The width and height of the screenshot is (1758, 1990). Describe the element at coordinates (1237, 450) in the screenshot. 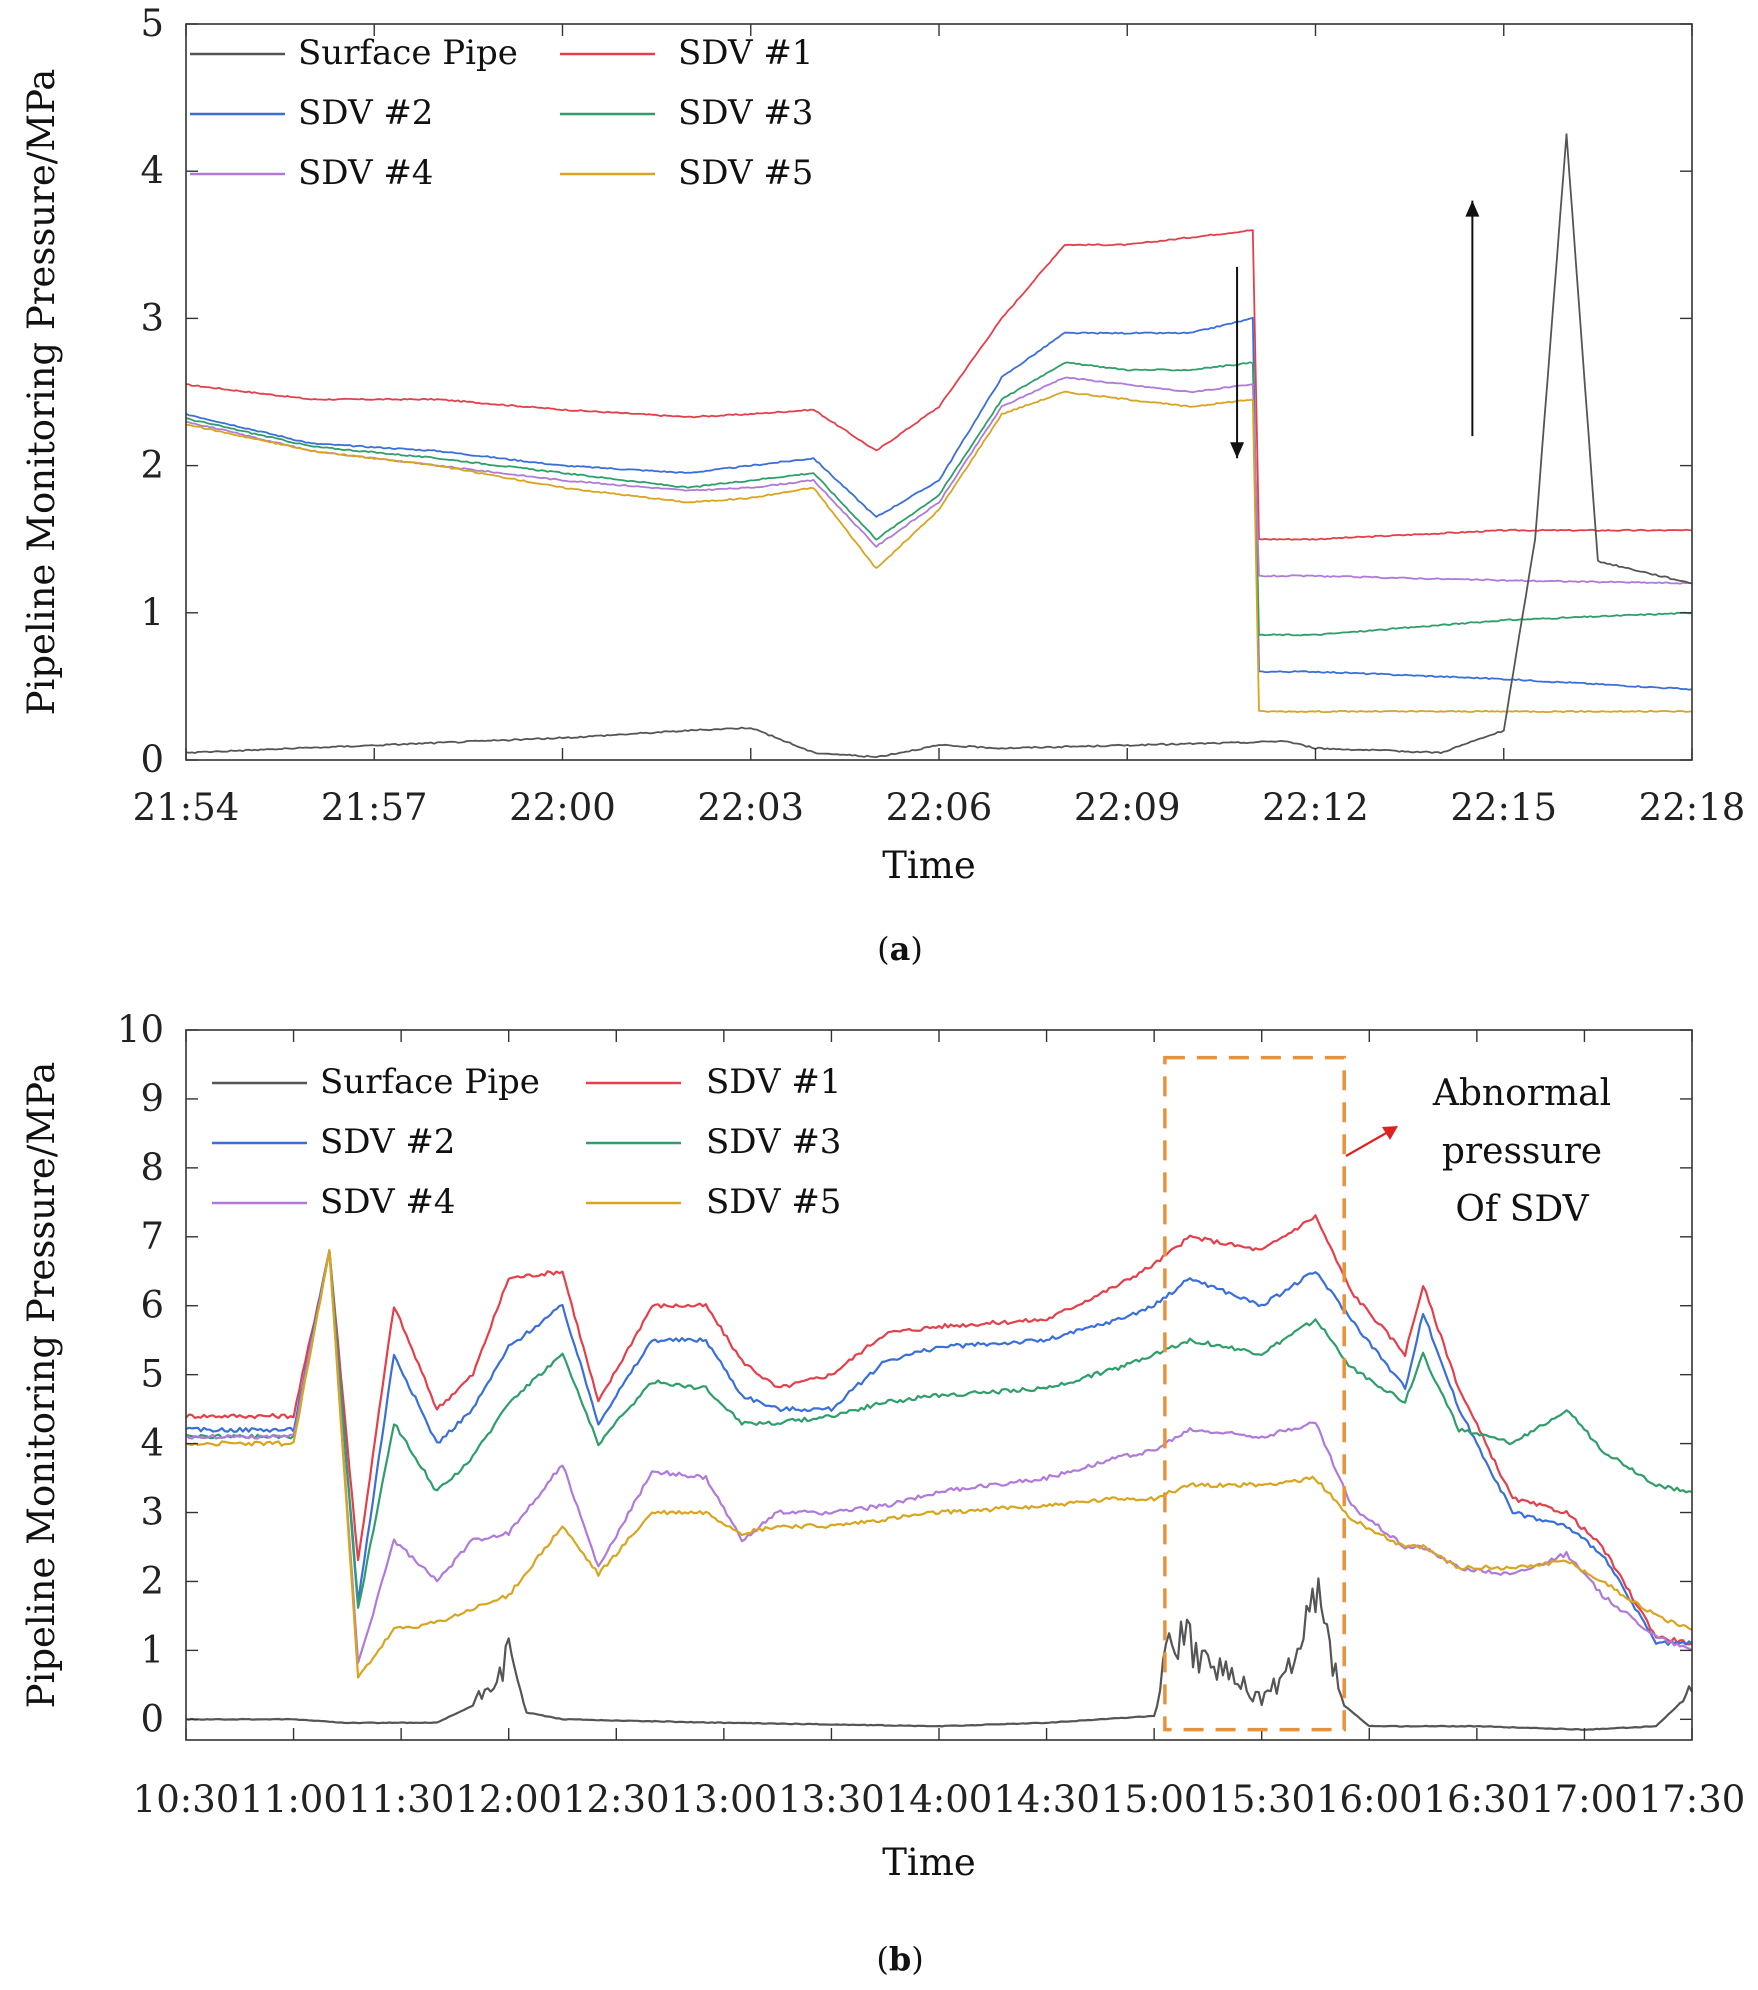

I see `annotation-arrow-down-head` at that location.